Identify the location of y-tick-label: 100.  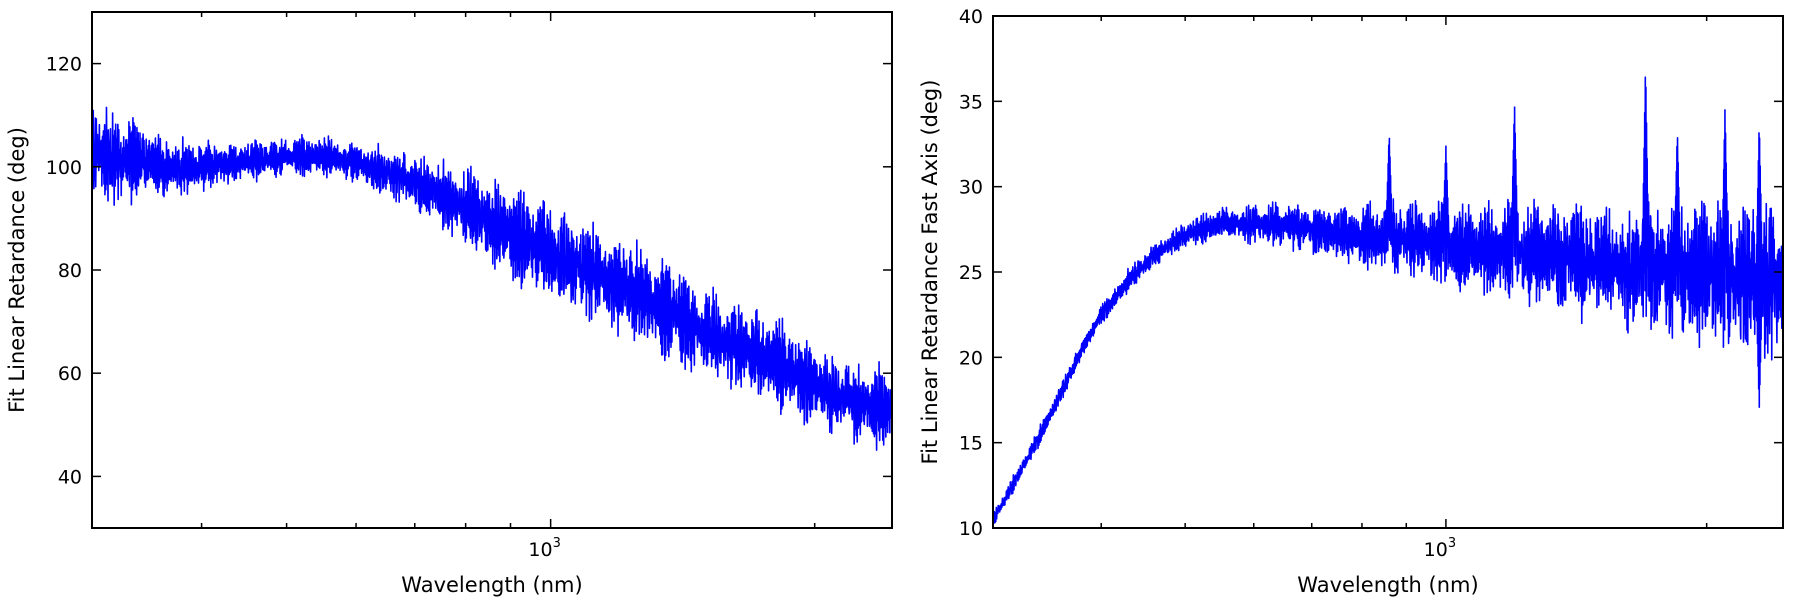
(64, 168).